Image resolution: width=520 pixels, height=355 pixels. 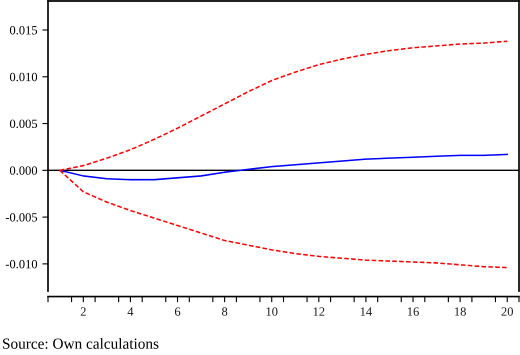 I want to click on x-tick-label: 20, so click(x=507, y=311).